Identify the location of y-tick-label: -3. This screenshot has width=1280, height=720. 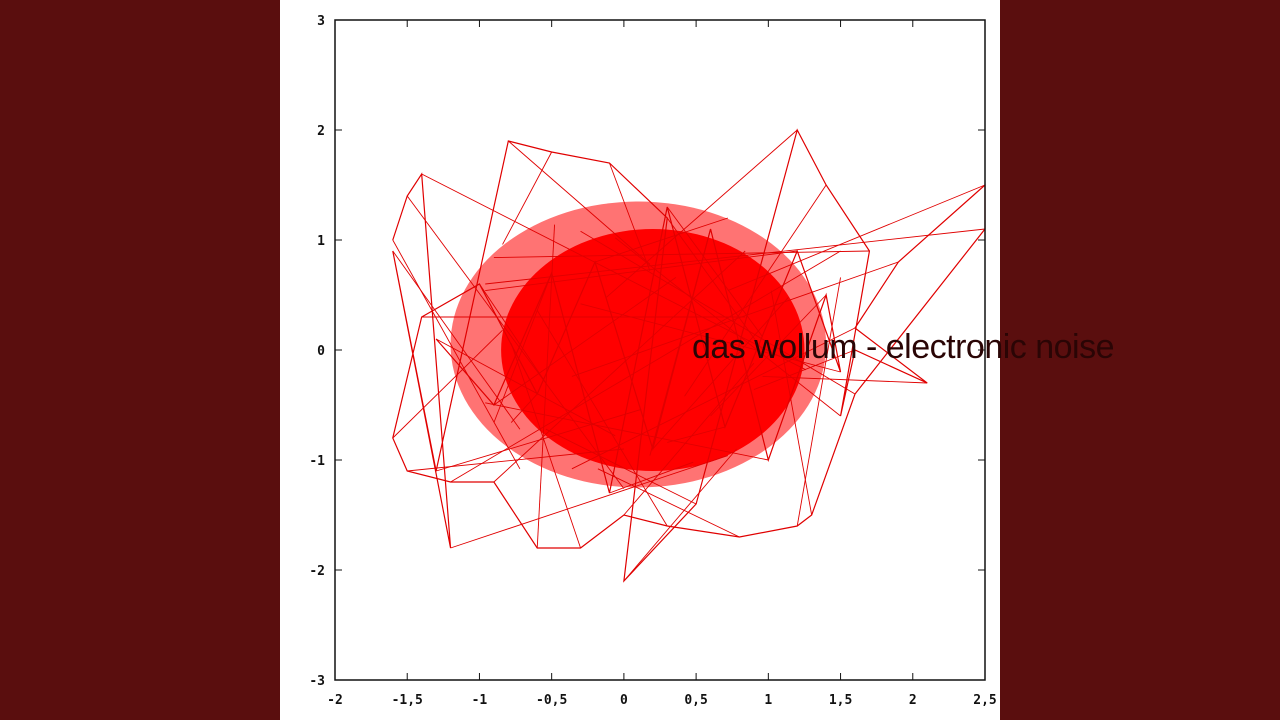
(317, 681).